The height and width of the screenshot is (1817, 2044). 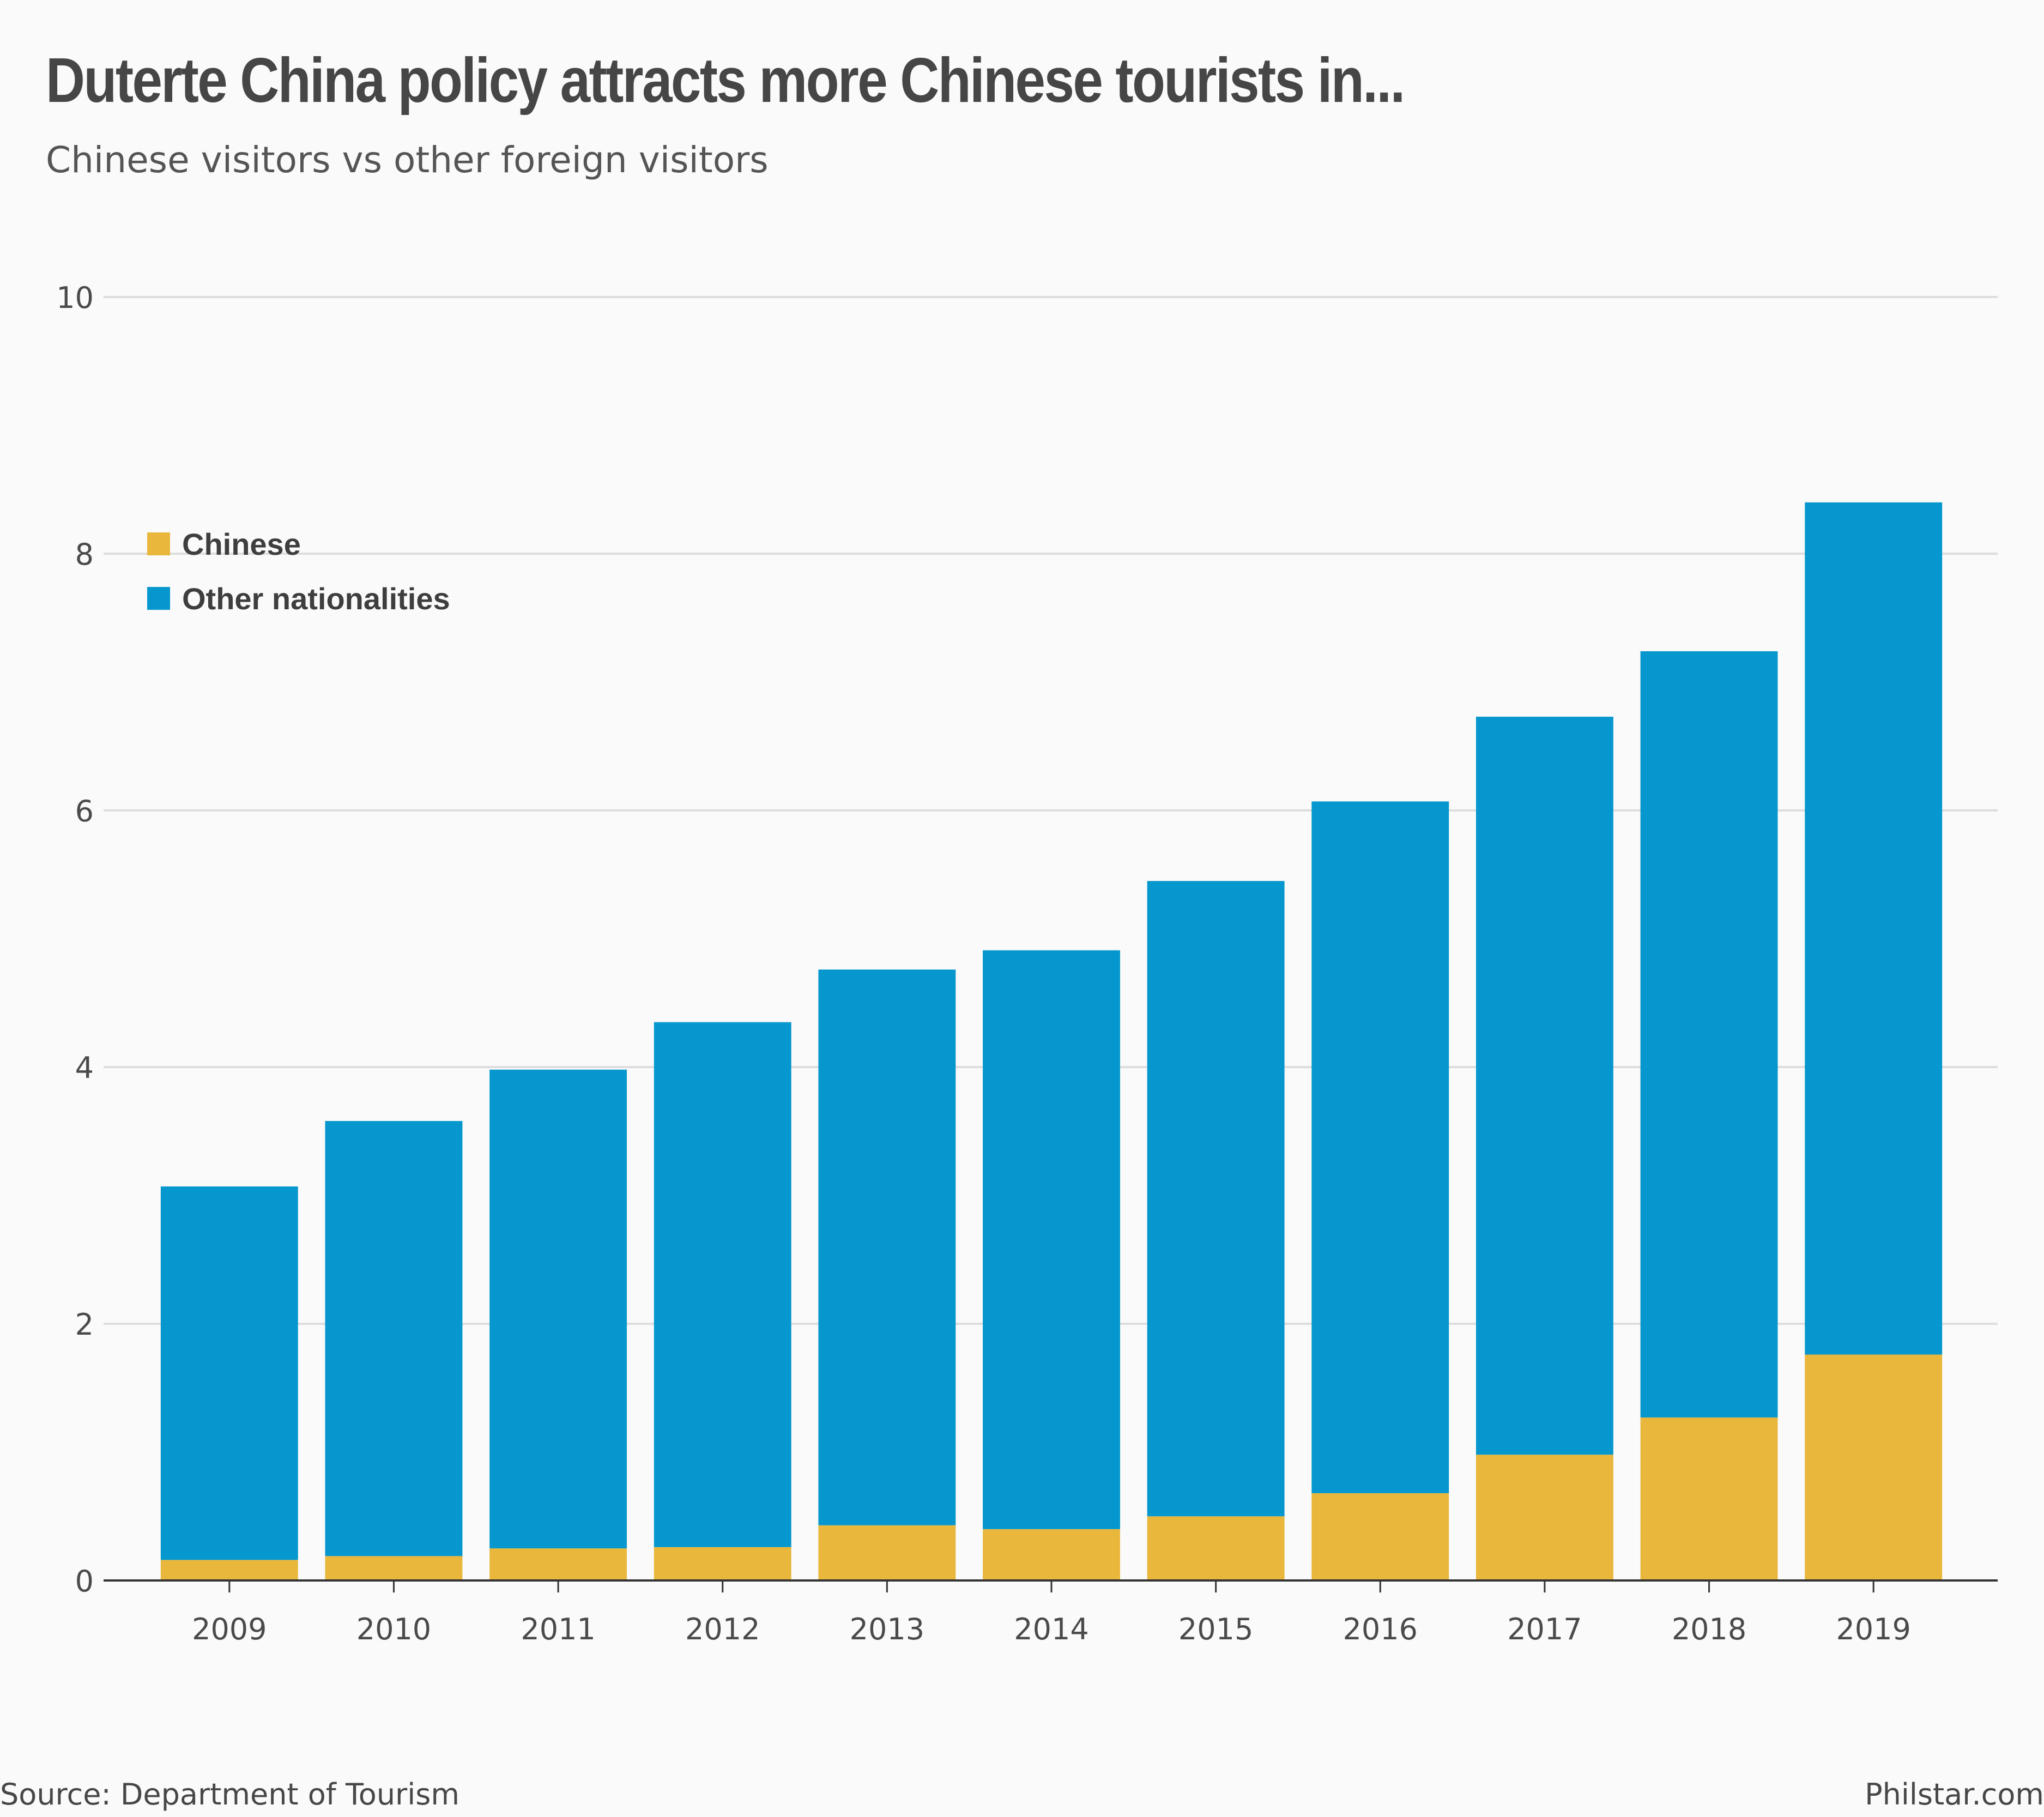 I want to click on bar-other-2015, so click(x=1216, y=1199).